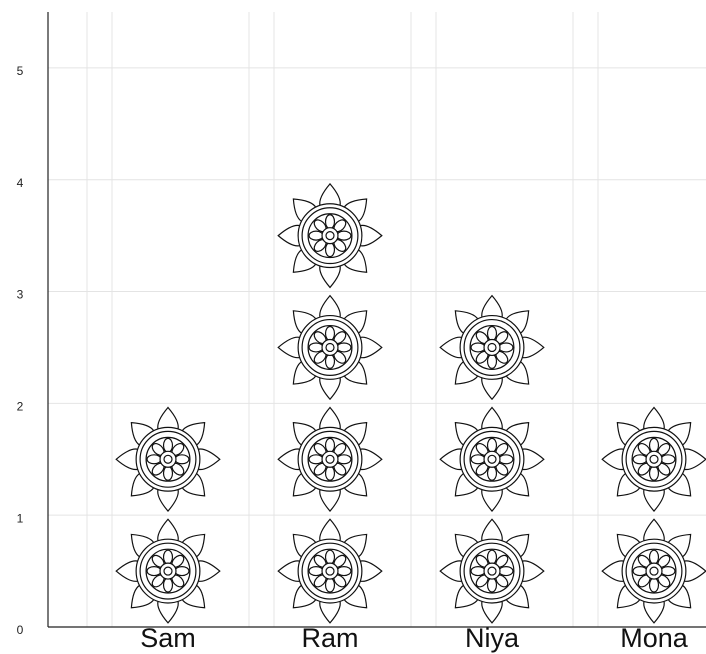 The height and width of the screenshot is (654, 706). I want to click on y-tick-label: 4, so click(20, 183).